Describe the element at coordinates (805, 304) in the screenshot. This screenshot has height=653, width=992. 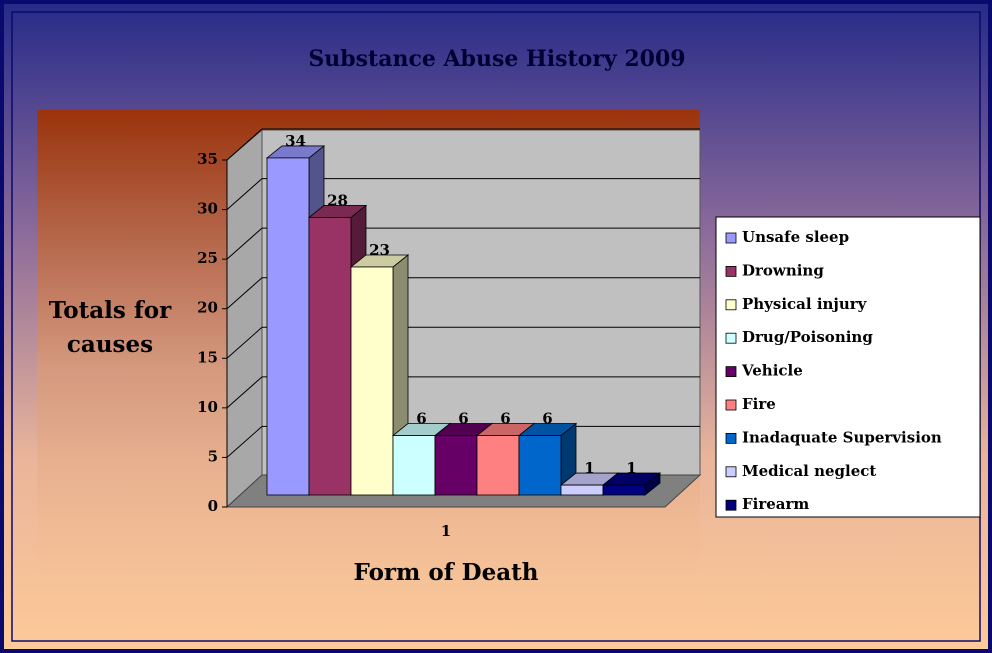
I see `legend-label: Physical injury` at that location.